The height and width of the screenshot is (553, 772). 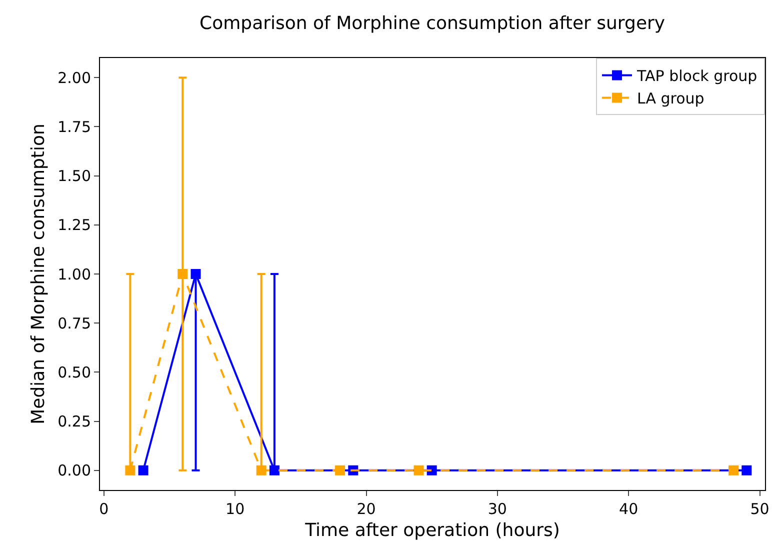 What do you see at coordinates (697, 76) in the screenshot?
I see `legend-label: TAP block group` at bounding box center [697, 76].